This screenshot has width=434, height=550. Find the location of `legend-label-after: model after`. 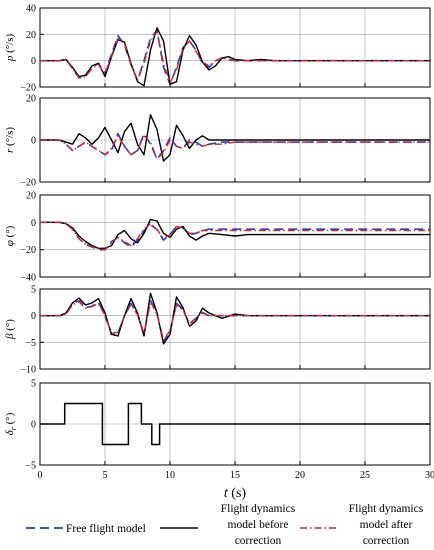

legend-label-after: model after is located at coordinates (386, 525).